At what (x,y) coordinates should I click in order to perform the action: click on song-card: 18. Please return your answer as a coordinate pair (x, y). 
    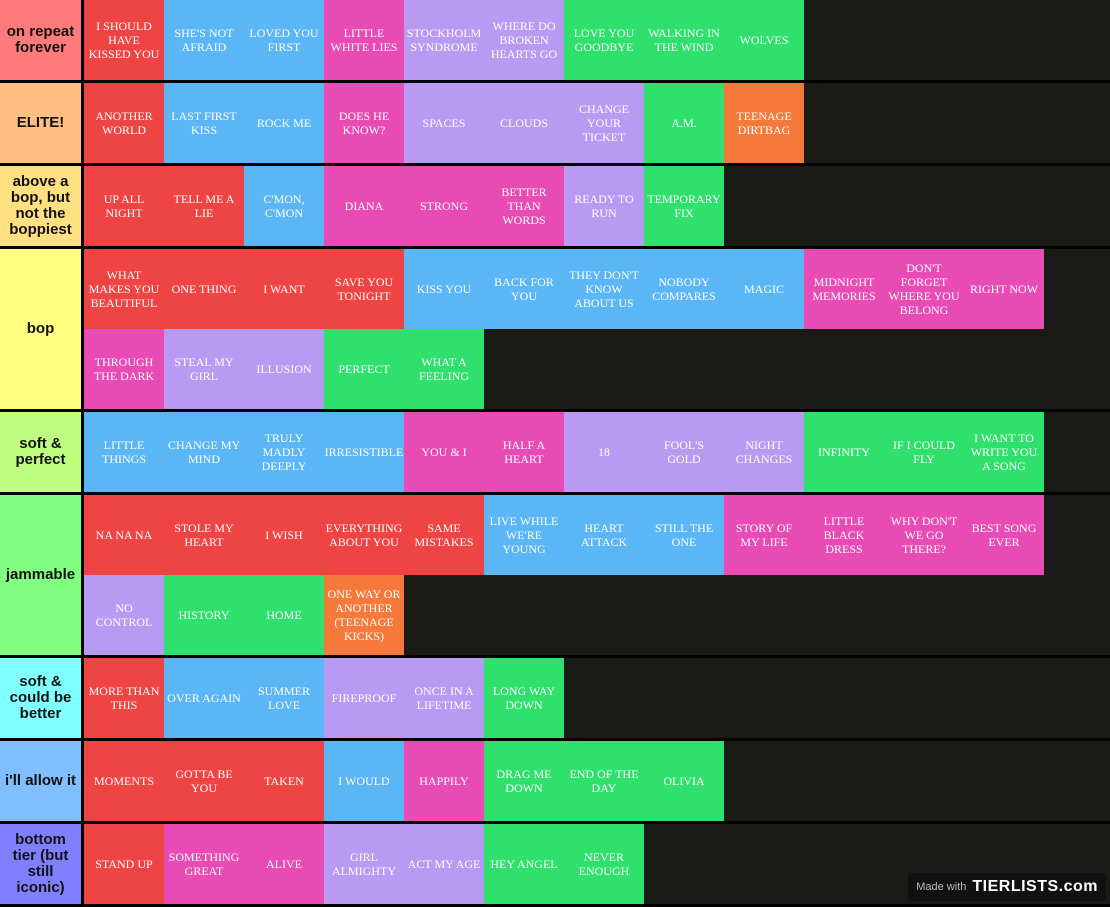
    Looking at the image, I should click on (604, 452).